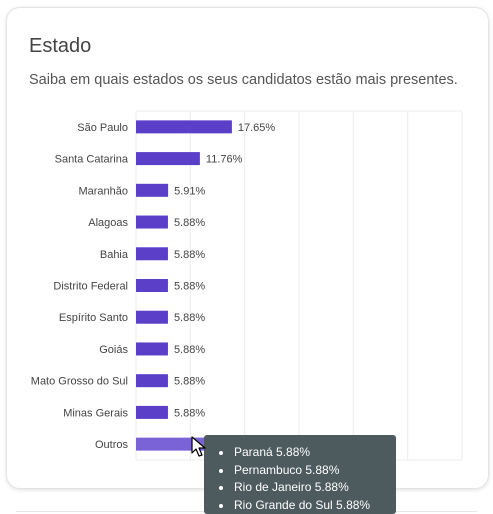 Image resolution: width=493 pixels, height=514 pixels. Describe the element at coordinates (112, 445) in the screenshot. I see `category-label: Outros` at that location.